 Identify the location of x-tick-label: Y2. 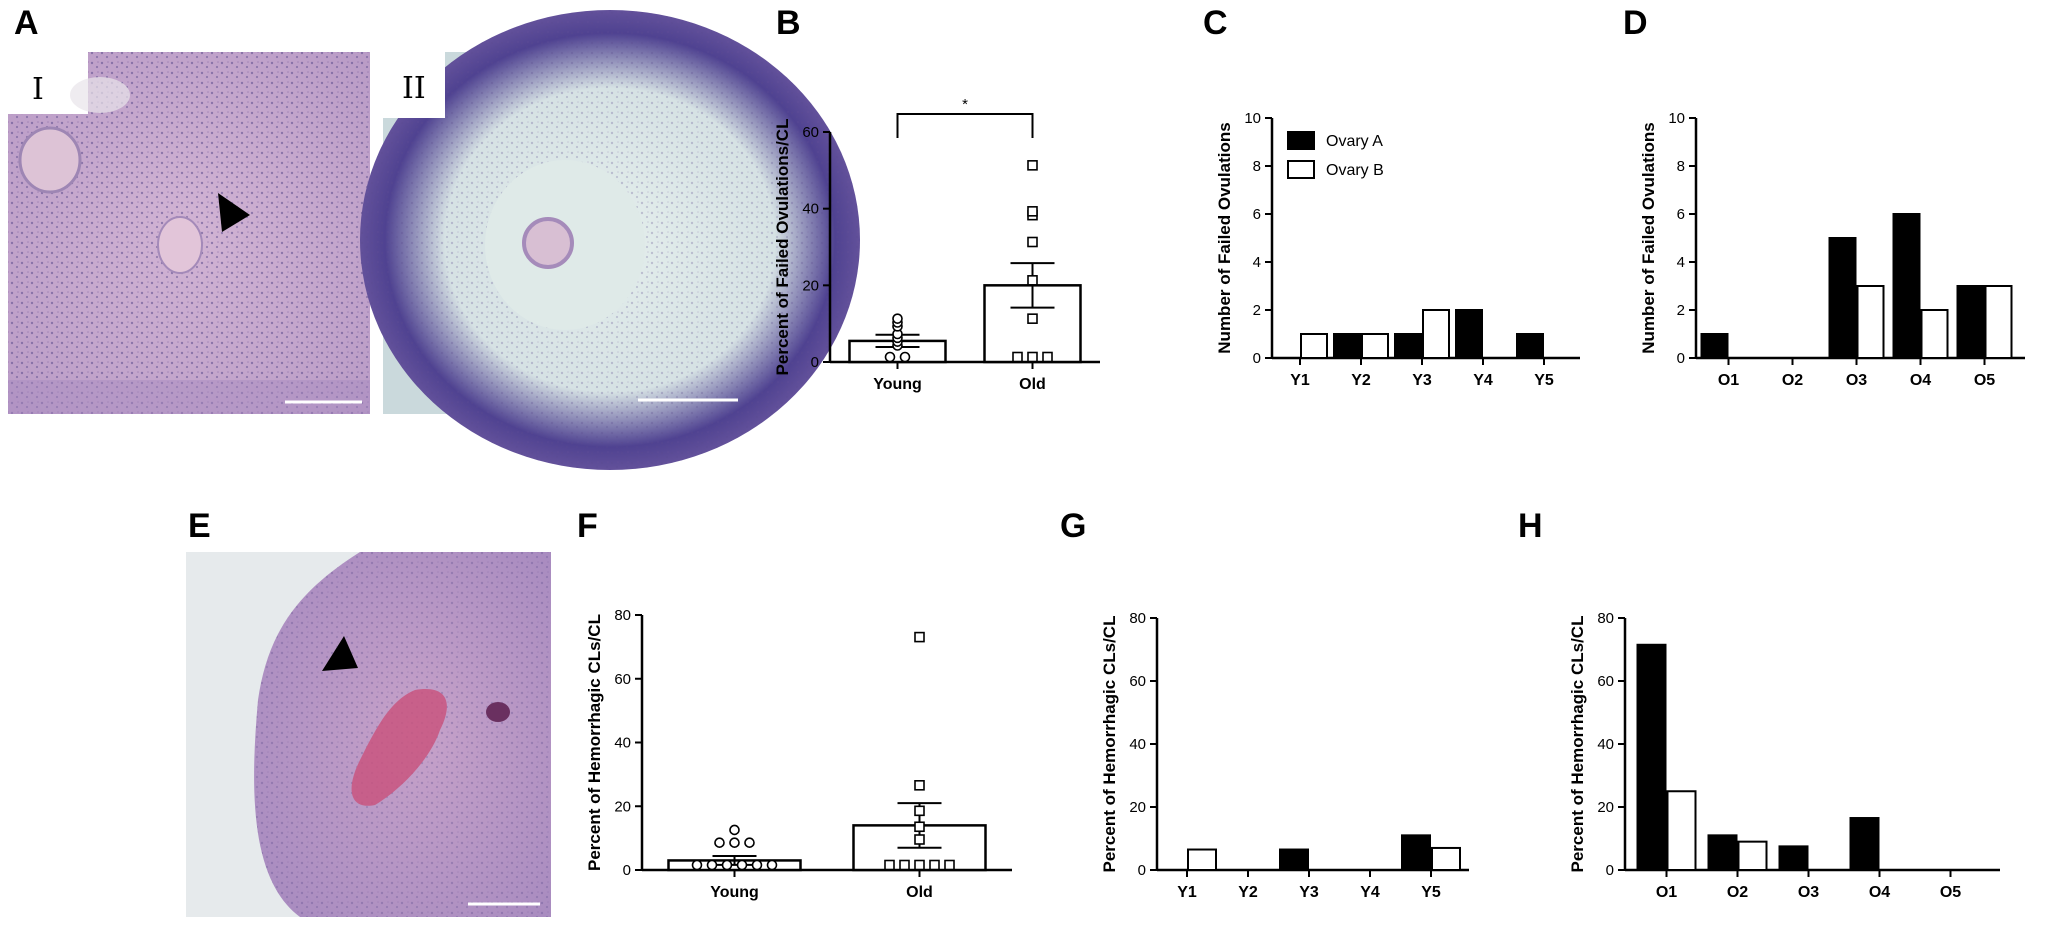
(1248, 892).